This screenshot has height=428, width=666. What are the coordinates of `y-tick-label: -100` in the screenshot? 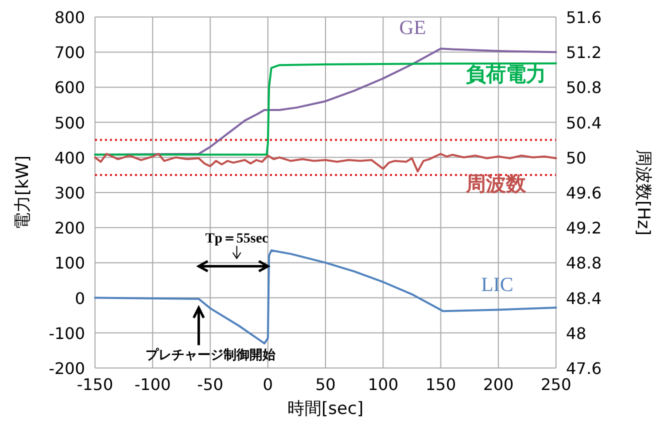 It's located at (66, 333).